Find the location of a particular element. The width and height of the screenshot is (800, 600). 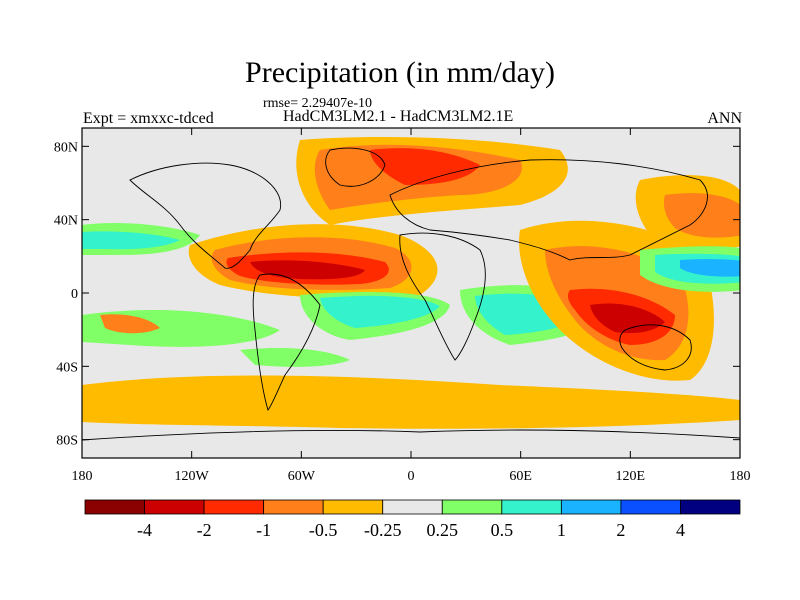

colorbar-label: 4 is located at coordinates (680, 530).